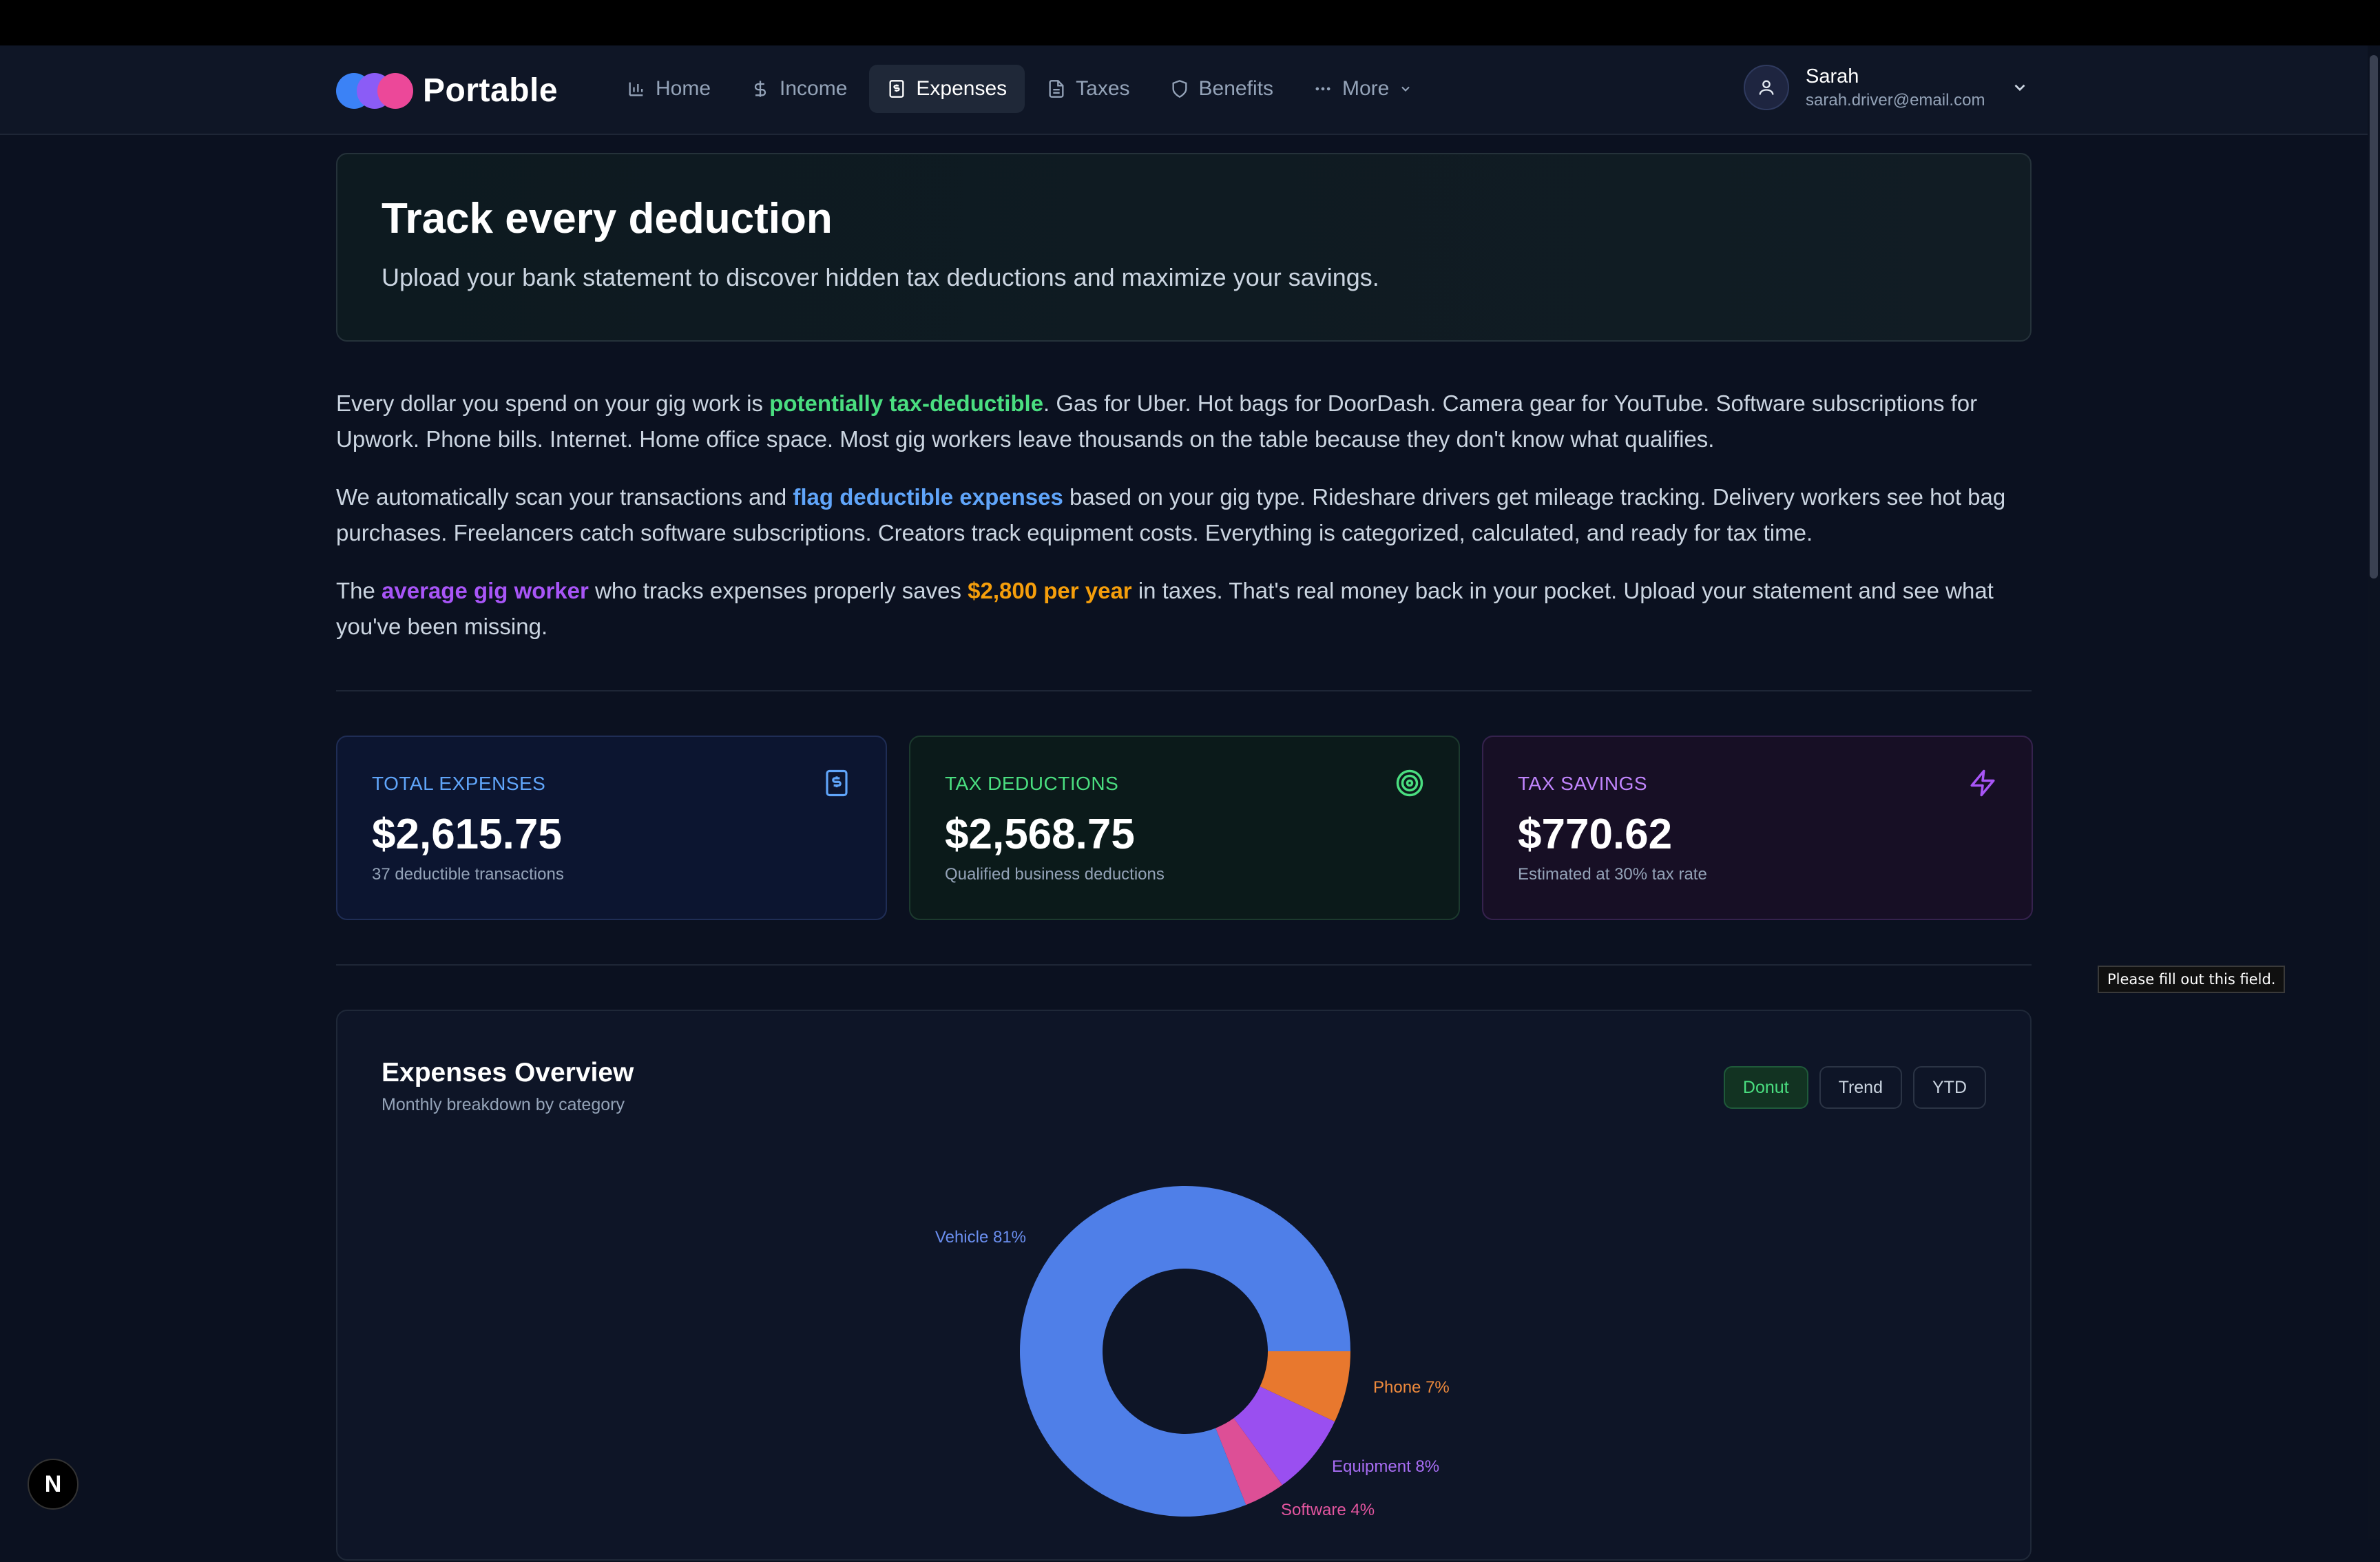  I want to click on donut-label-equipment: Equipment 8%, so click(1385, 1467).